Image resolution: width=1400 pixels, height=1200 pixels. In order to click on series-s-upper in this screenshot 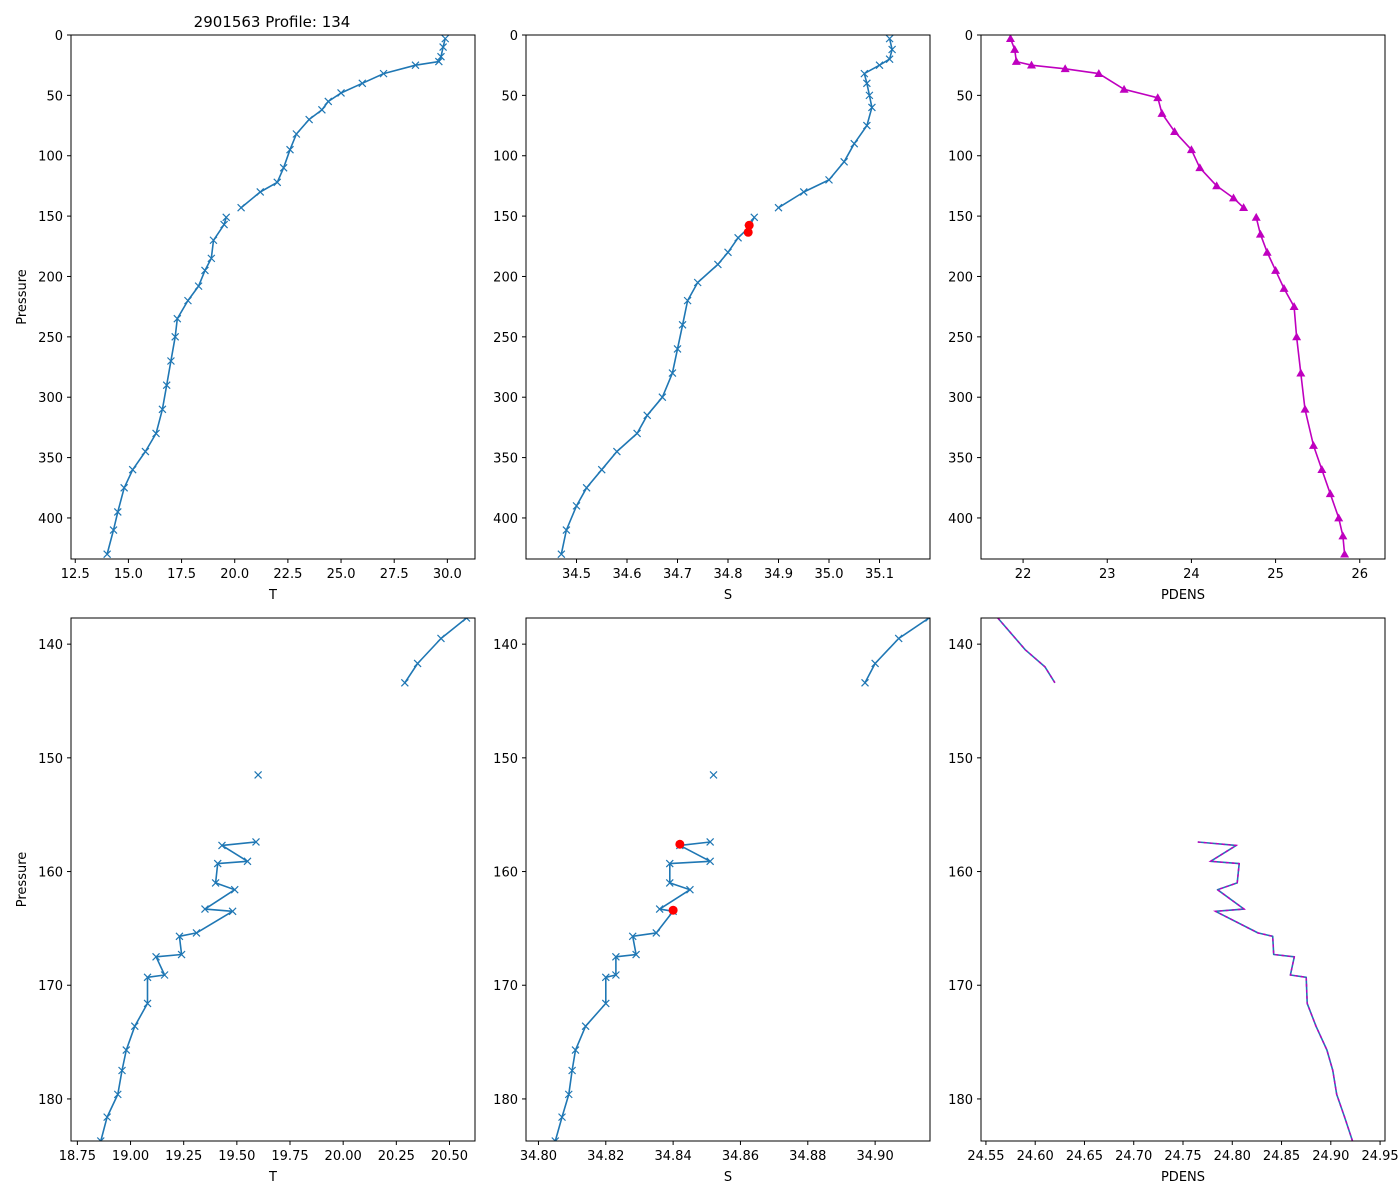, I will do `click(895, 652)`.